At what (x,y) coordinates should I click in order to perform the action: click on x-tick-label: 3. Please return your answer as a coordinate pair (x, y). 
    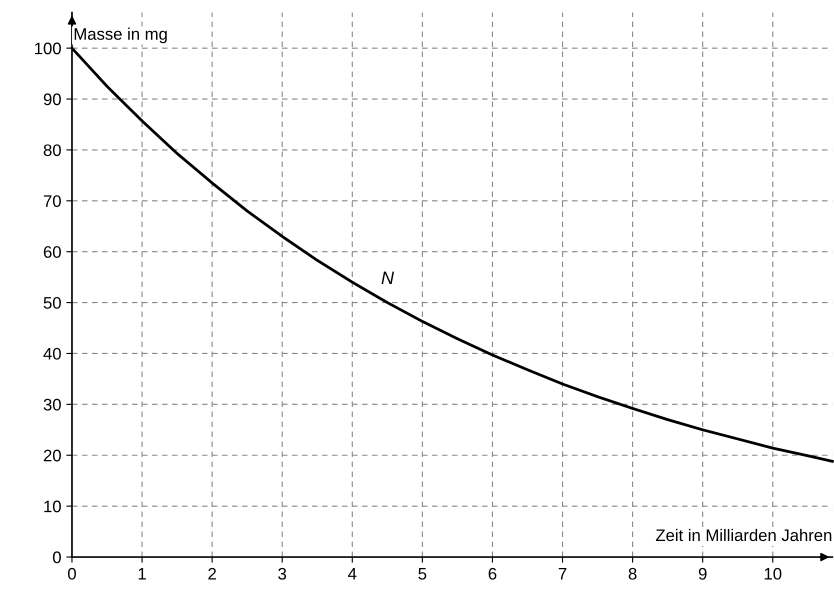
    Looking at the image, I should click on (282, 574).